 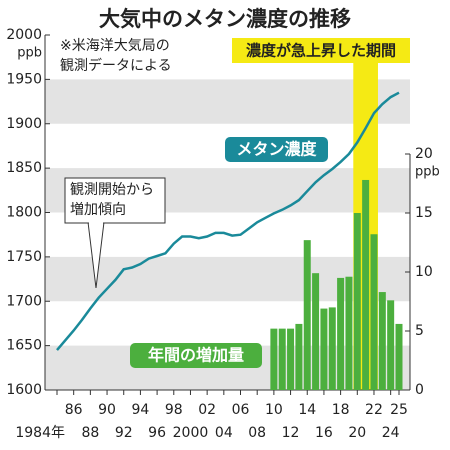 I want to click on x-tick-label: 12, so click(x=291, y=433).